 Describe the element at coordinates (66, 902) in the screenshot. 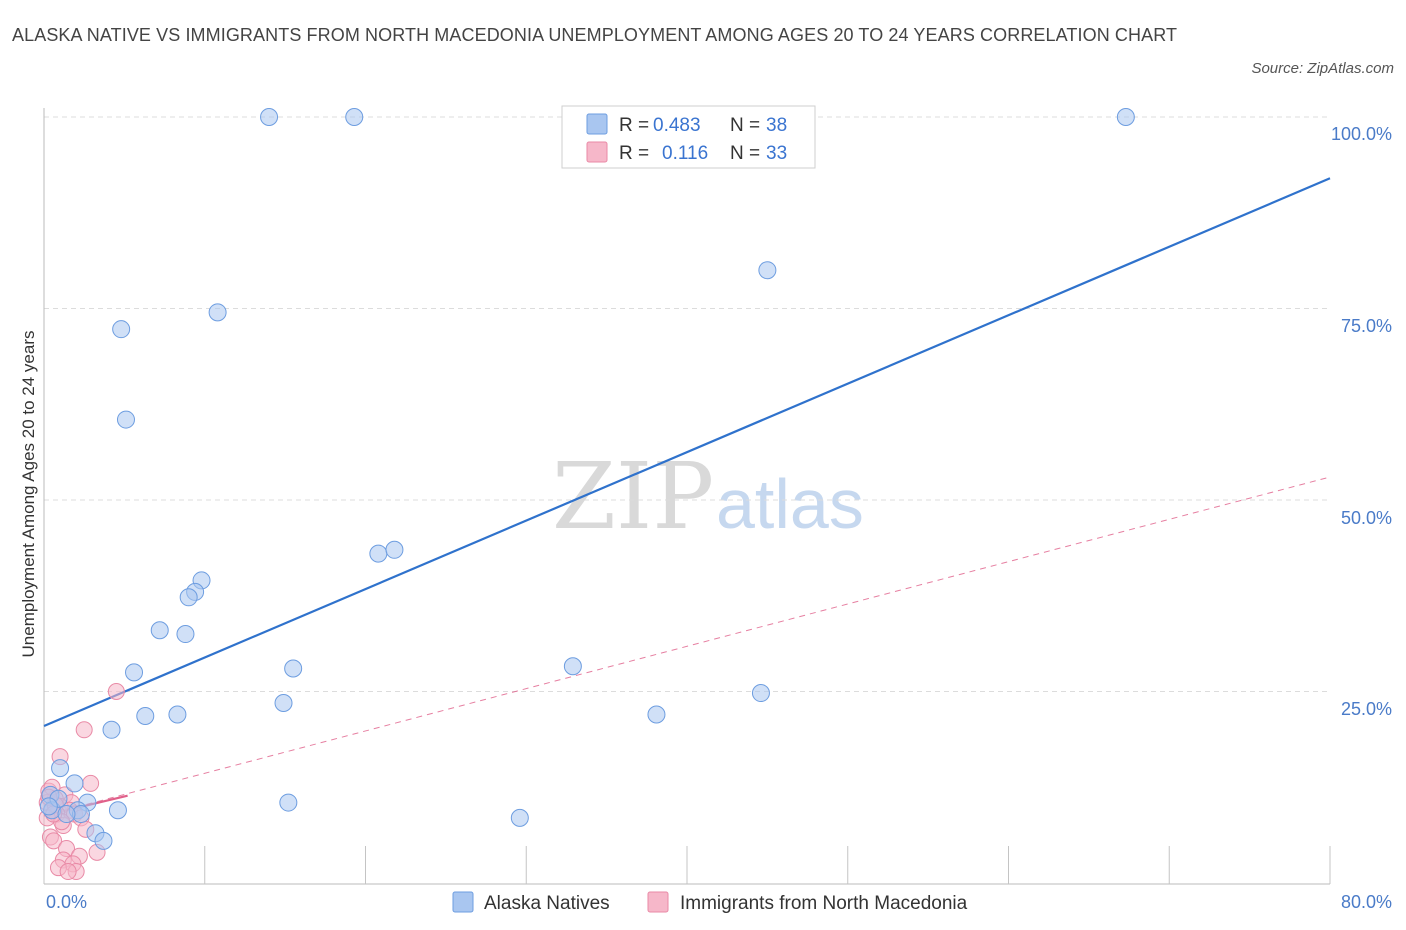

I see `x-tick-label-min: 0.0%` at that location.